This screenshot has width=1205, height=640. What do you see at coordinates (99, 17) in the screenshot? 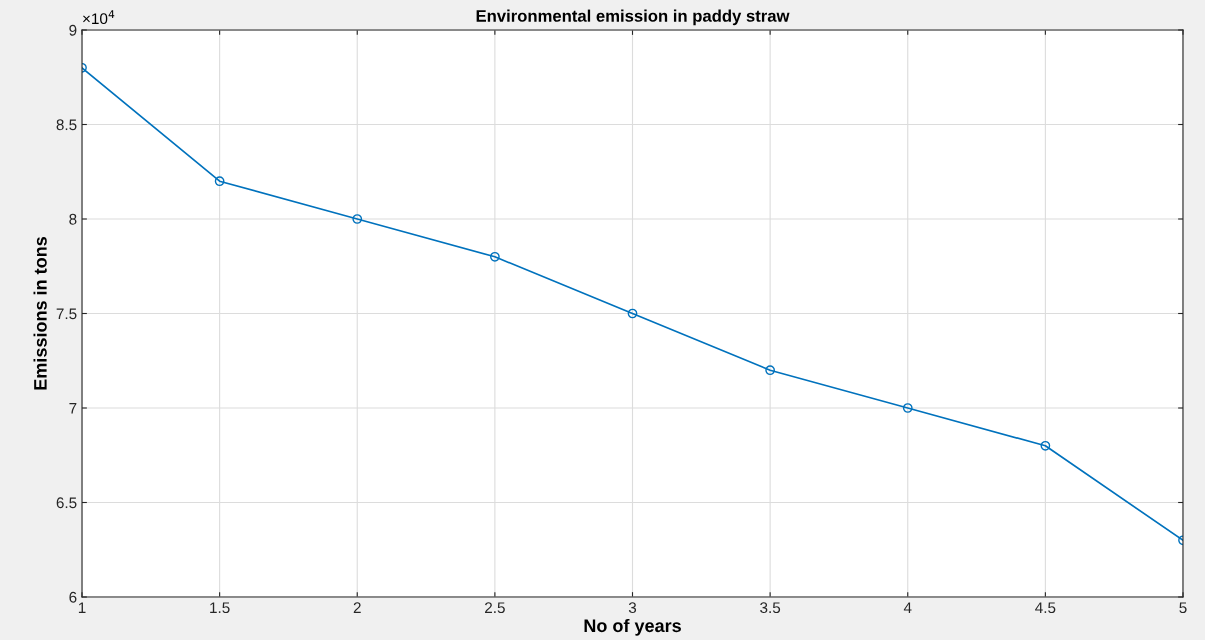
I see `text: ×10$^{4}$` at bounding box center [99, 17].